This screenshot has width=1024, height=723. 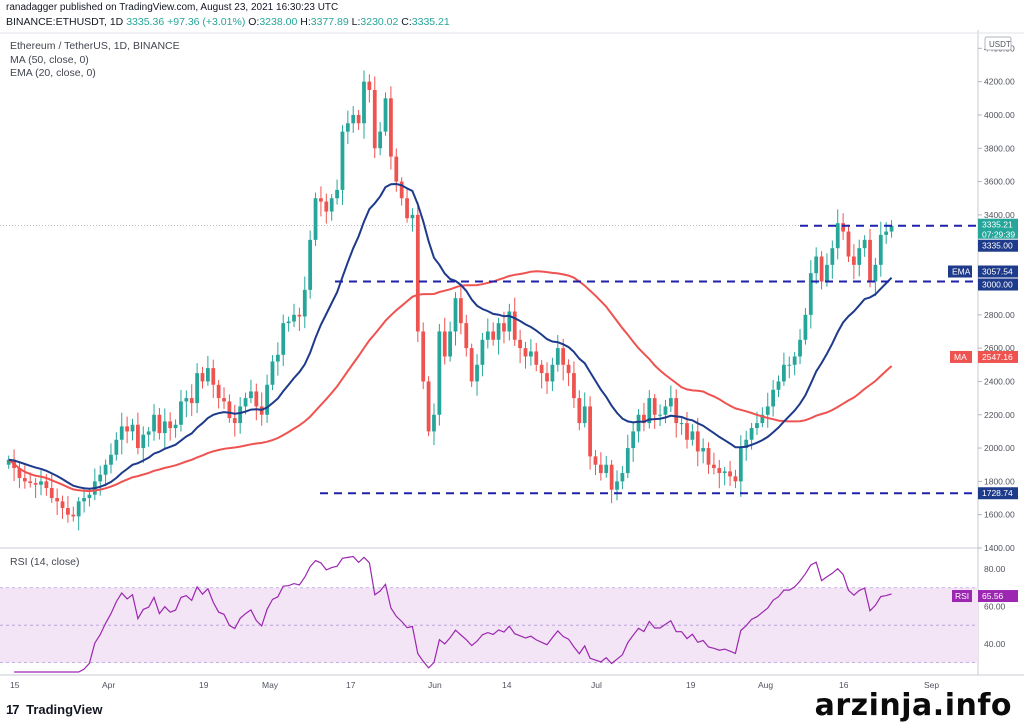 I want to click on time-tick-label: 15, so click(x=15, y=685).